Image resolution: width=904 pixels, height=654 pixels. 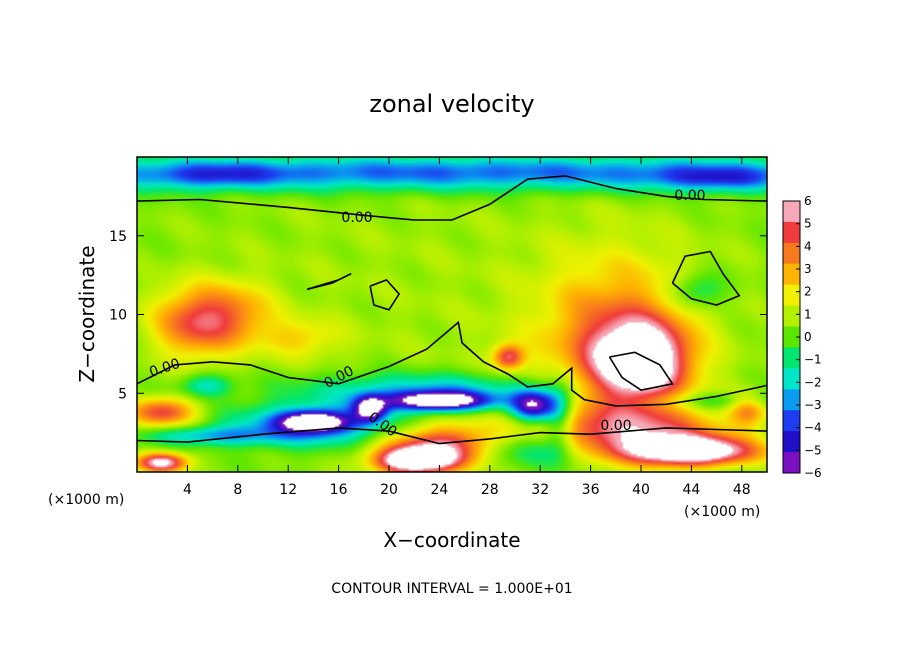 What do you see at coordinates (490, 490) in the screenshot?
I see `x-tick-label: 28` at bounding box center [490, 490].